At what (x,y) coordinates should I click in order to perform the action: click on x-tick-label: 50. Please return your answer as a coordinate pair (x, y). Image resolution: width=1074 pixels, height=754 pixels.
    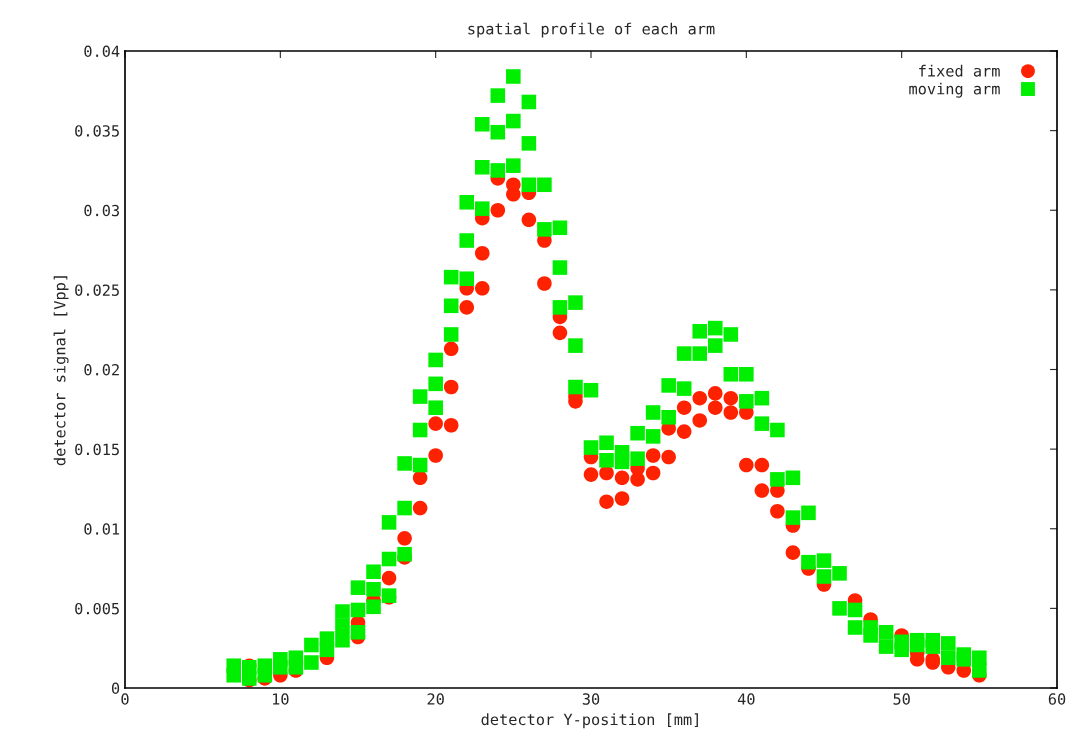
    Looking at the image, I should click on (901, 699).